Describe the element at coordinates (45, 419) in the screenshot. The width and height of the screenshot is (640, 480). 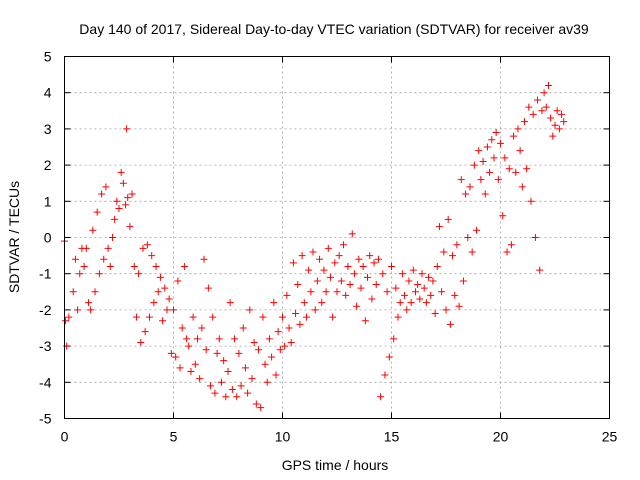
I see `y-tick-label: -5` at that location.